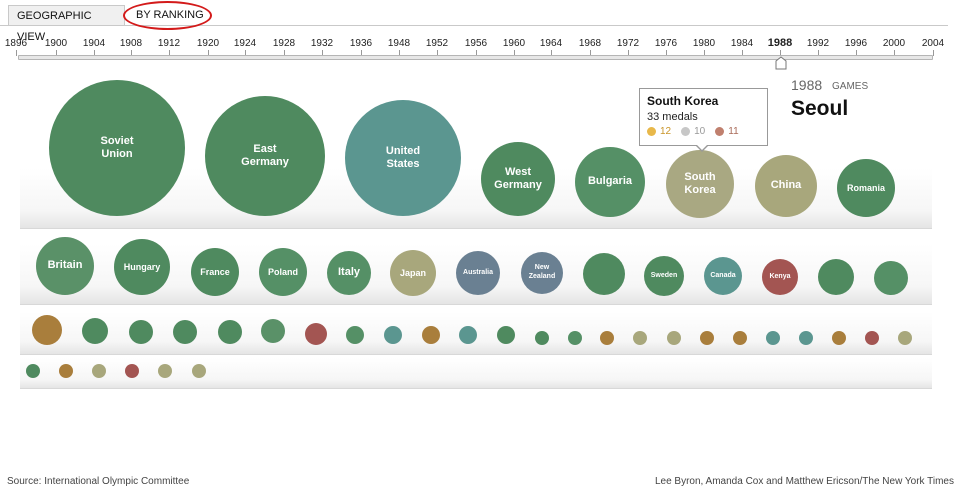  What do you see at coordinates (131, 43) in the screenshot?
I see `timeline-year-1908: 1908` at bounding box center [131, 43].